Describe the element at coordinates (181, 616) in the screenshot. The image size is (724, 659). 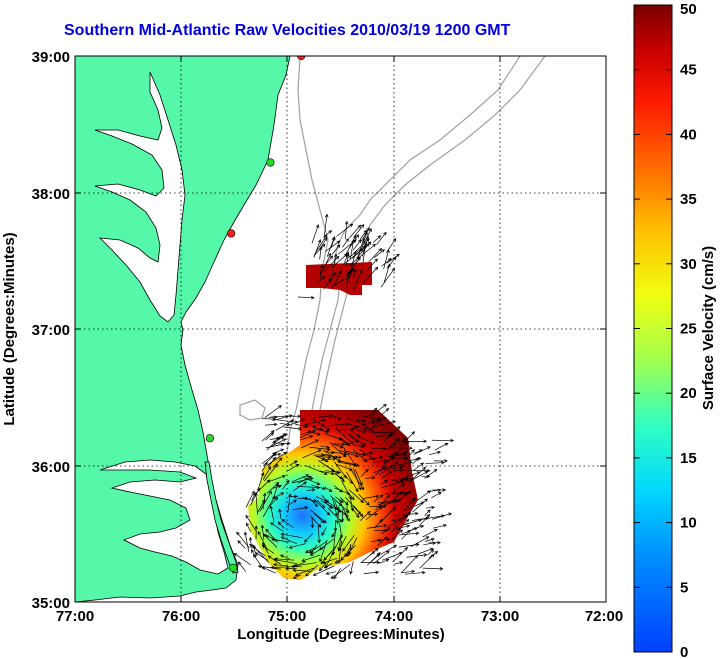
I see `x-tick-label: 76:00` at that location.